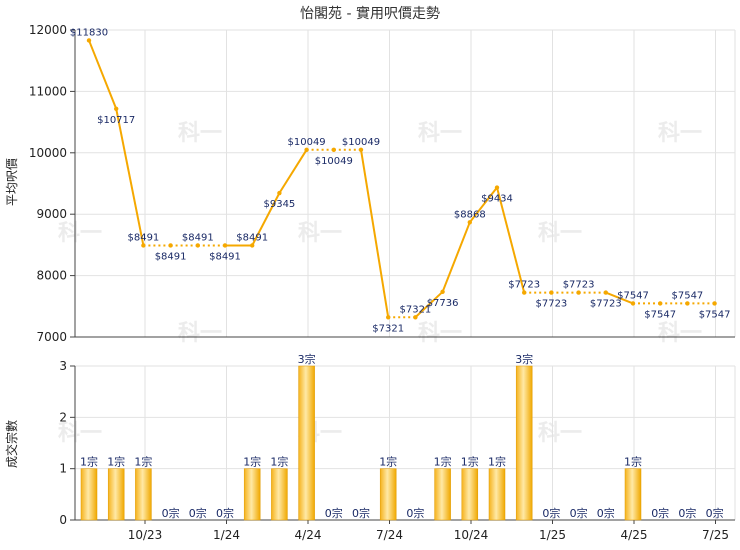  Describe the element at coordinates (470, 214) in the screenshot. I see `price-point-label: $8868` at that location.